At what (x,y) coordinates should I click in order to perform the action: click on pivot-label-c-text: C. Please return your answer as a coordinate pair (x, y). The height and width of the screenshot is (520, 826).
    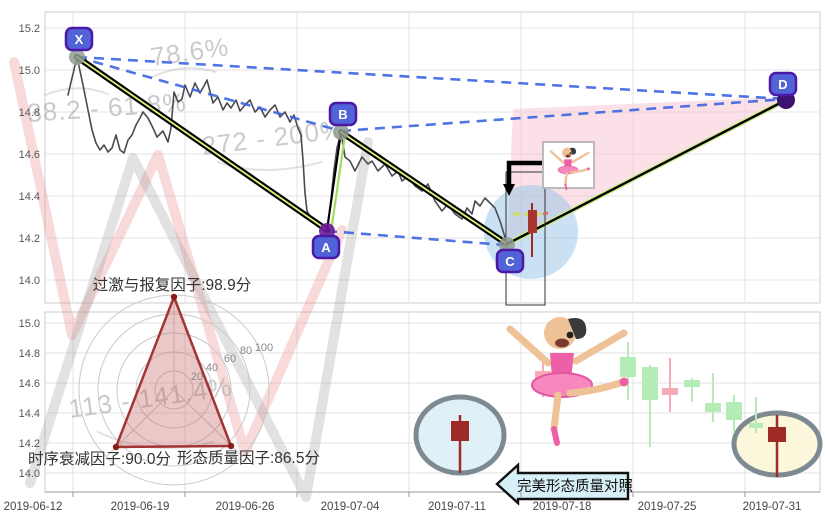
    Looking at the image, I should click on (510, 261).